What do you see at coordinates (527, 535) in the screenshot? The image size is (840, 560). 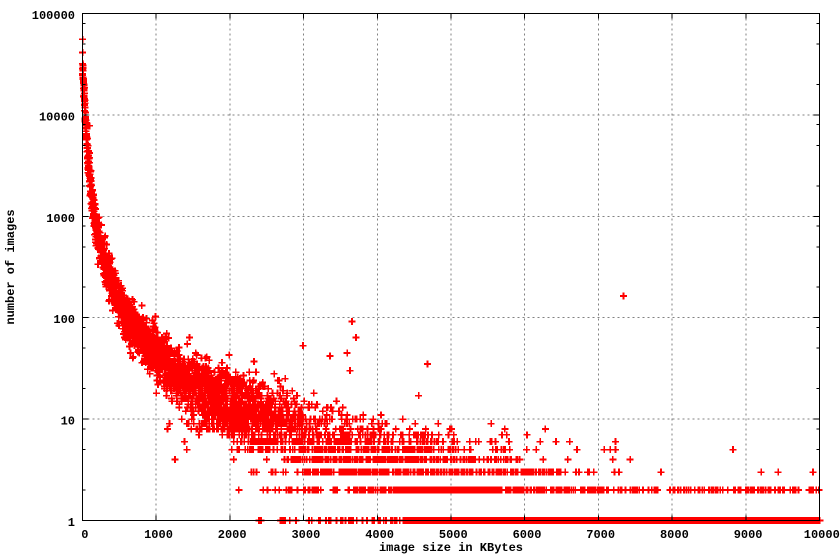 I see `svg-text: 6000` at bounding box center [527, 535].